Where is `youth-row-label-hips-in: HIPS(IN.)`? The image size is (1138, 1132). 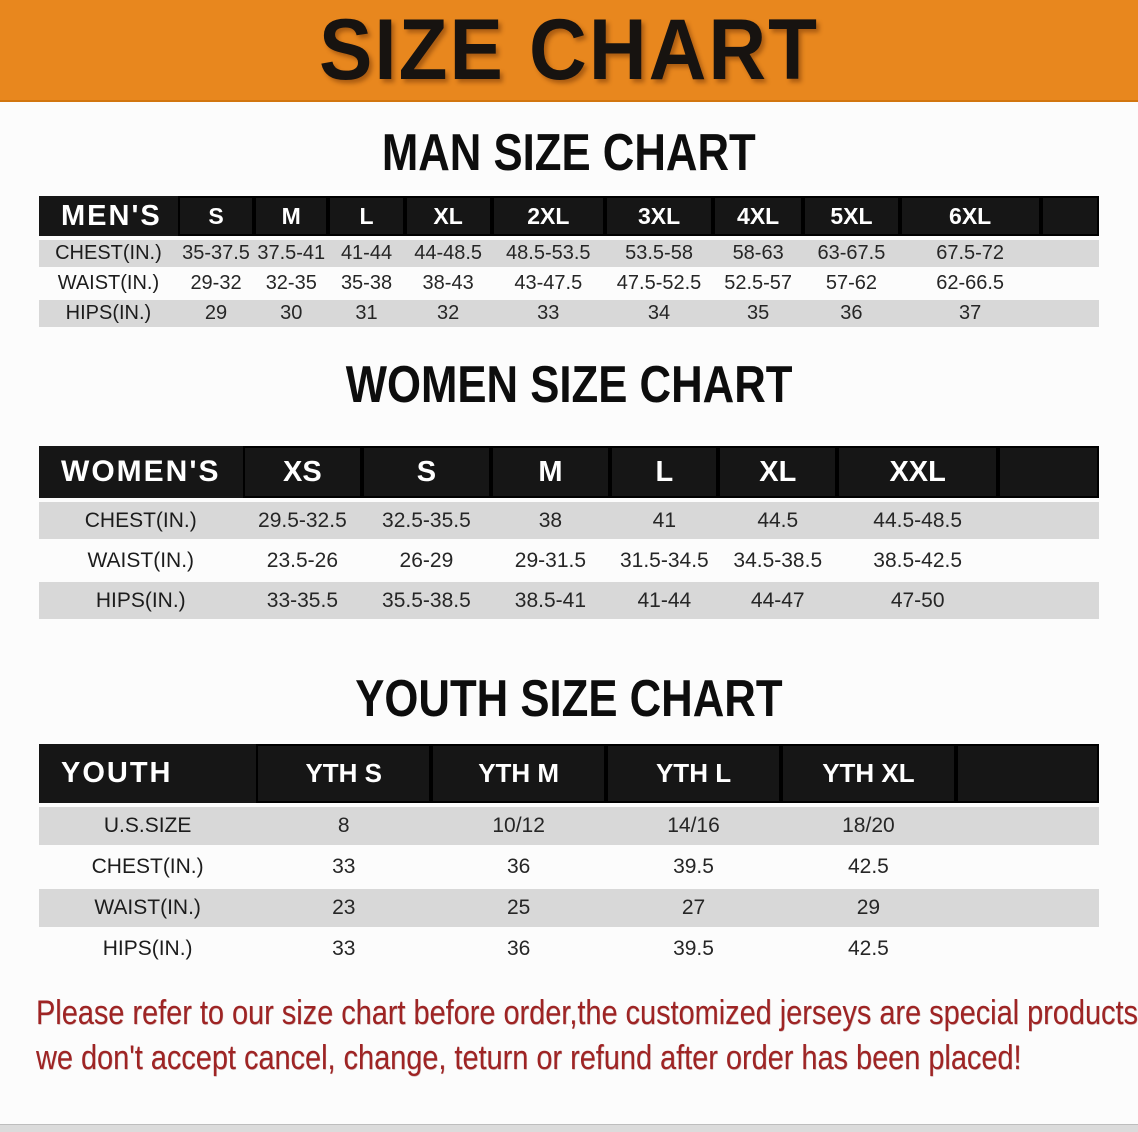
youth-row-label-hips-in: HIPS(IN.) is located at coordinates (148, 950).